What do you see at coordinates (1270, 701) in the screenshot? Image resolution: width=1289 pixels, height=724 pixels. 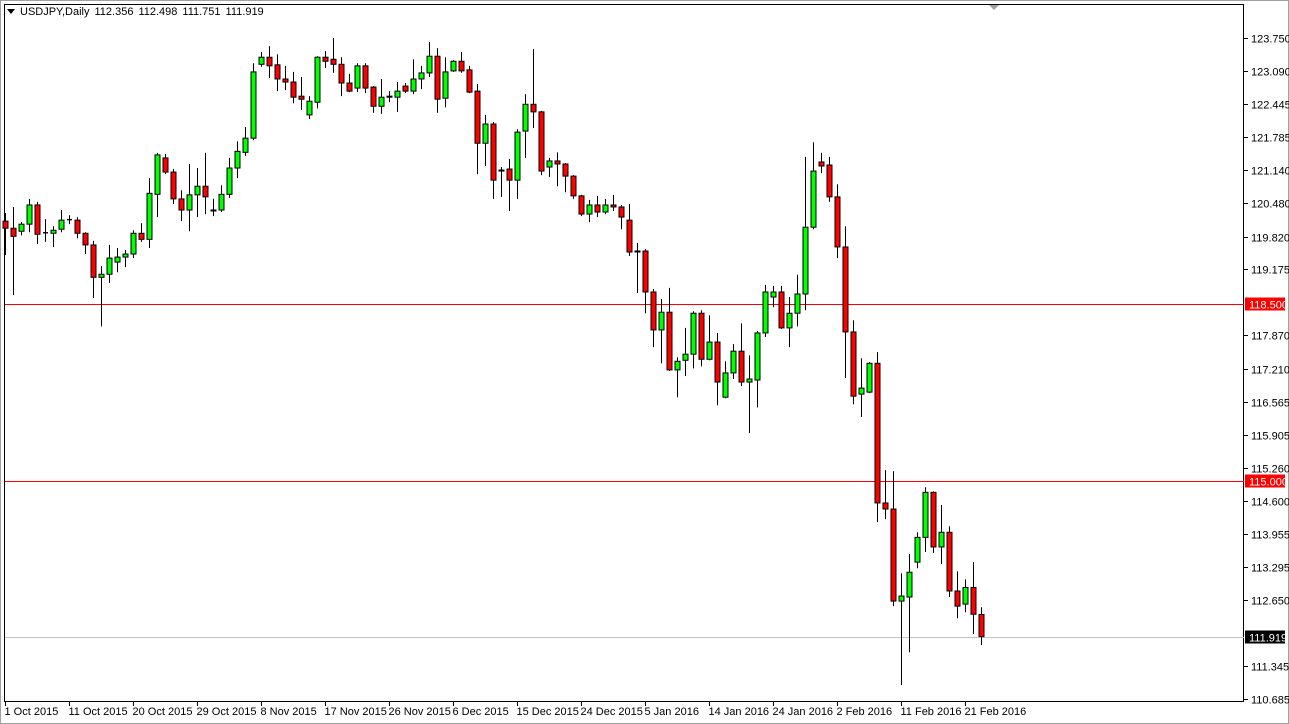 I see `y-tick-label: 110.685` at bounding box center [1270, 701].